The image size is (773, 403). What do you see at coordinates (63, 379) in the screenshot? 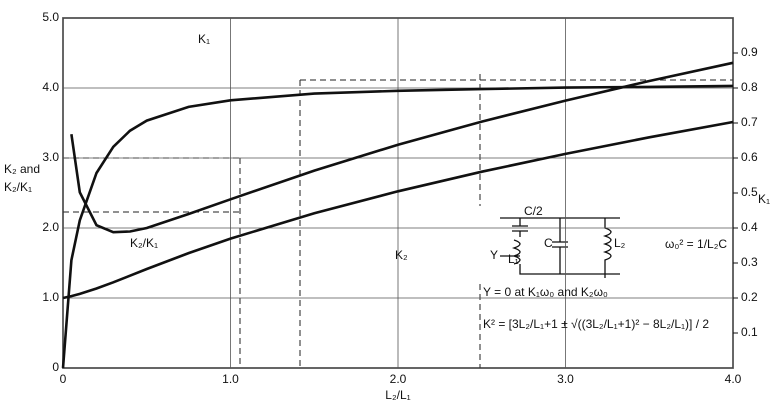
I see `x-tick-label: 0` at bounding box center [63, 379].